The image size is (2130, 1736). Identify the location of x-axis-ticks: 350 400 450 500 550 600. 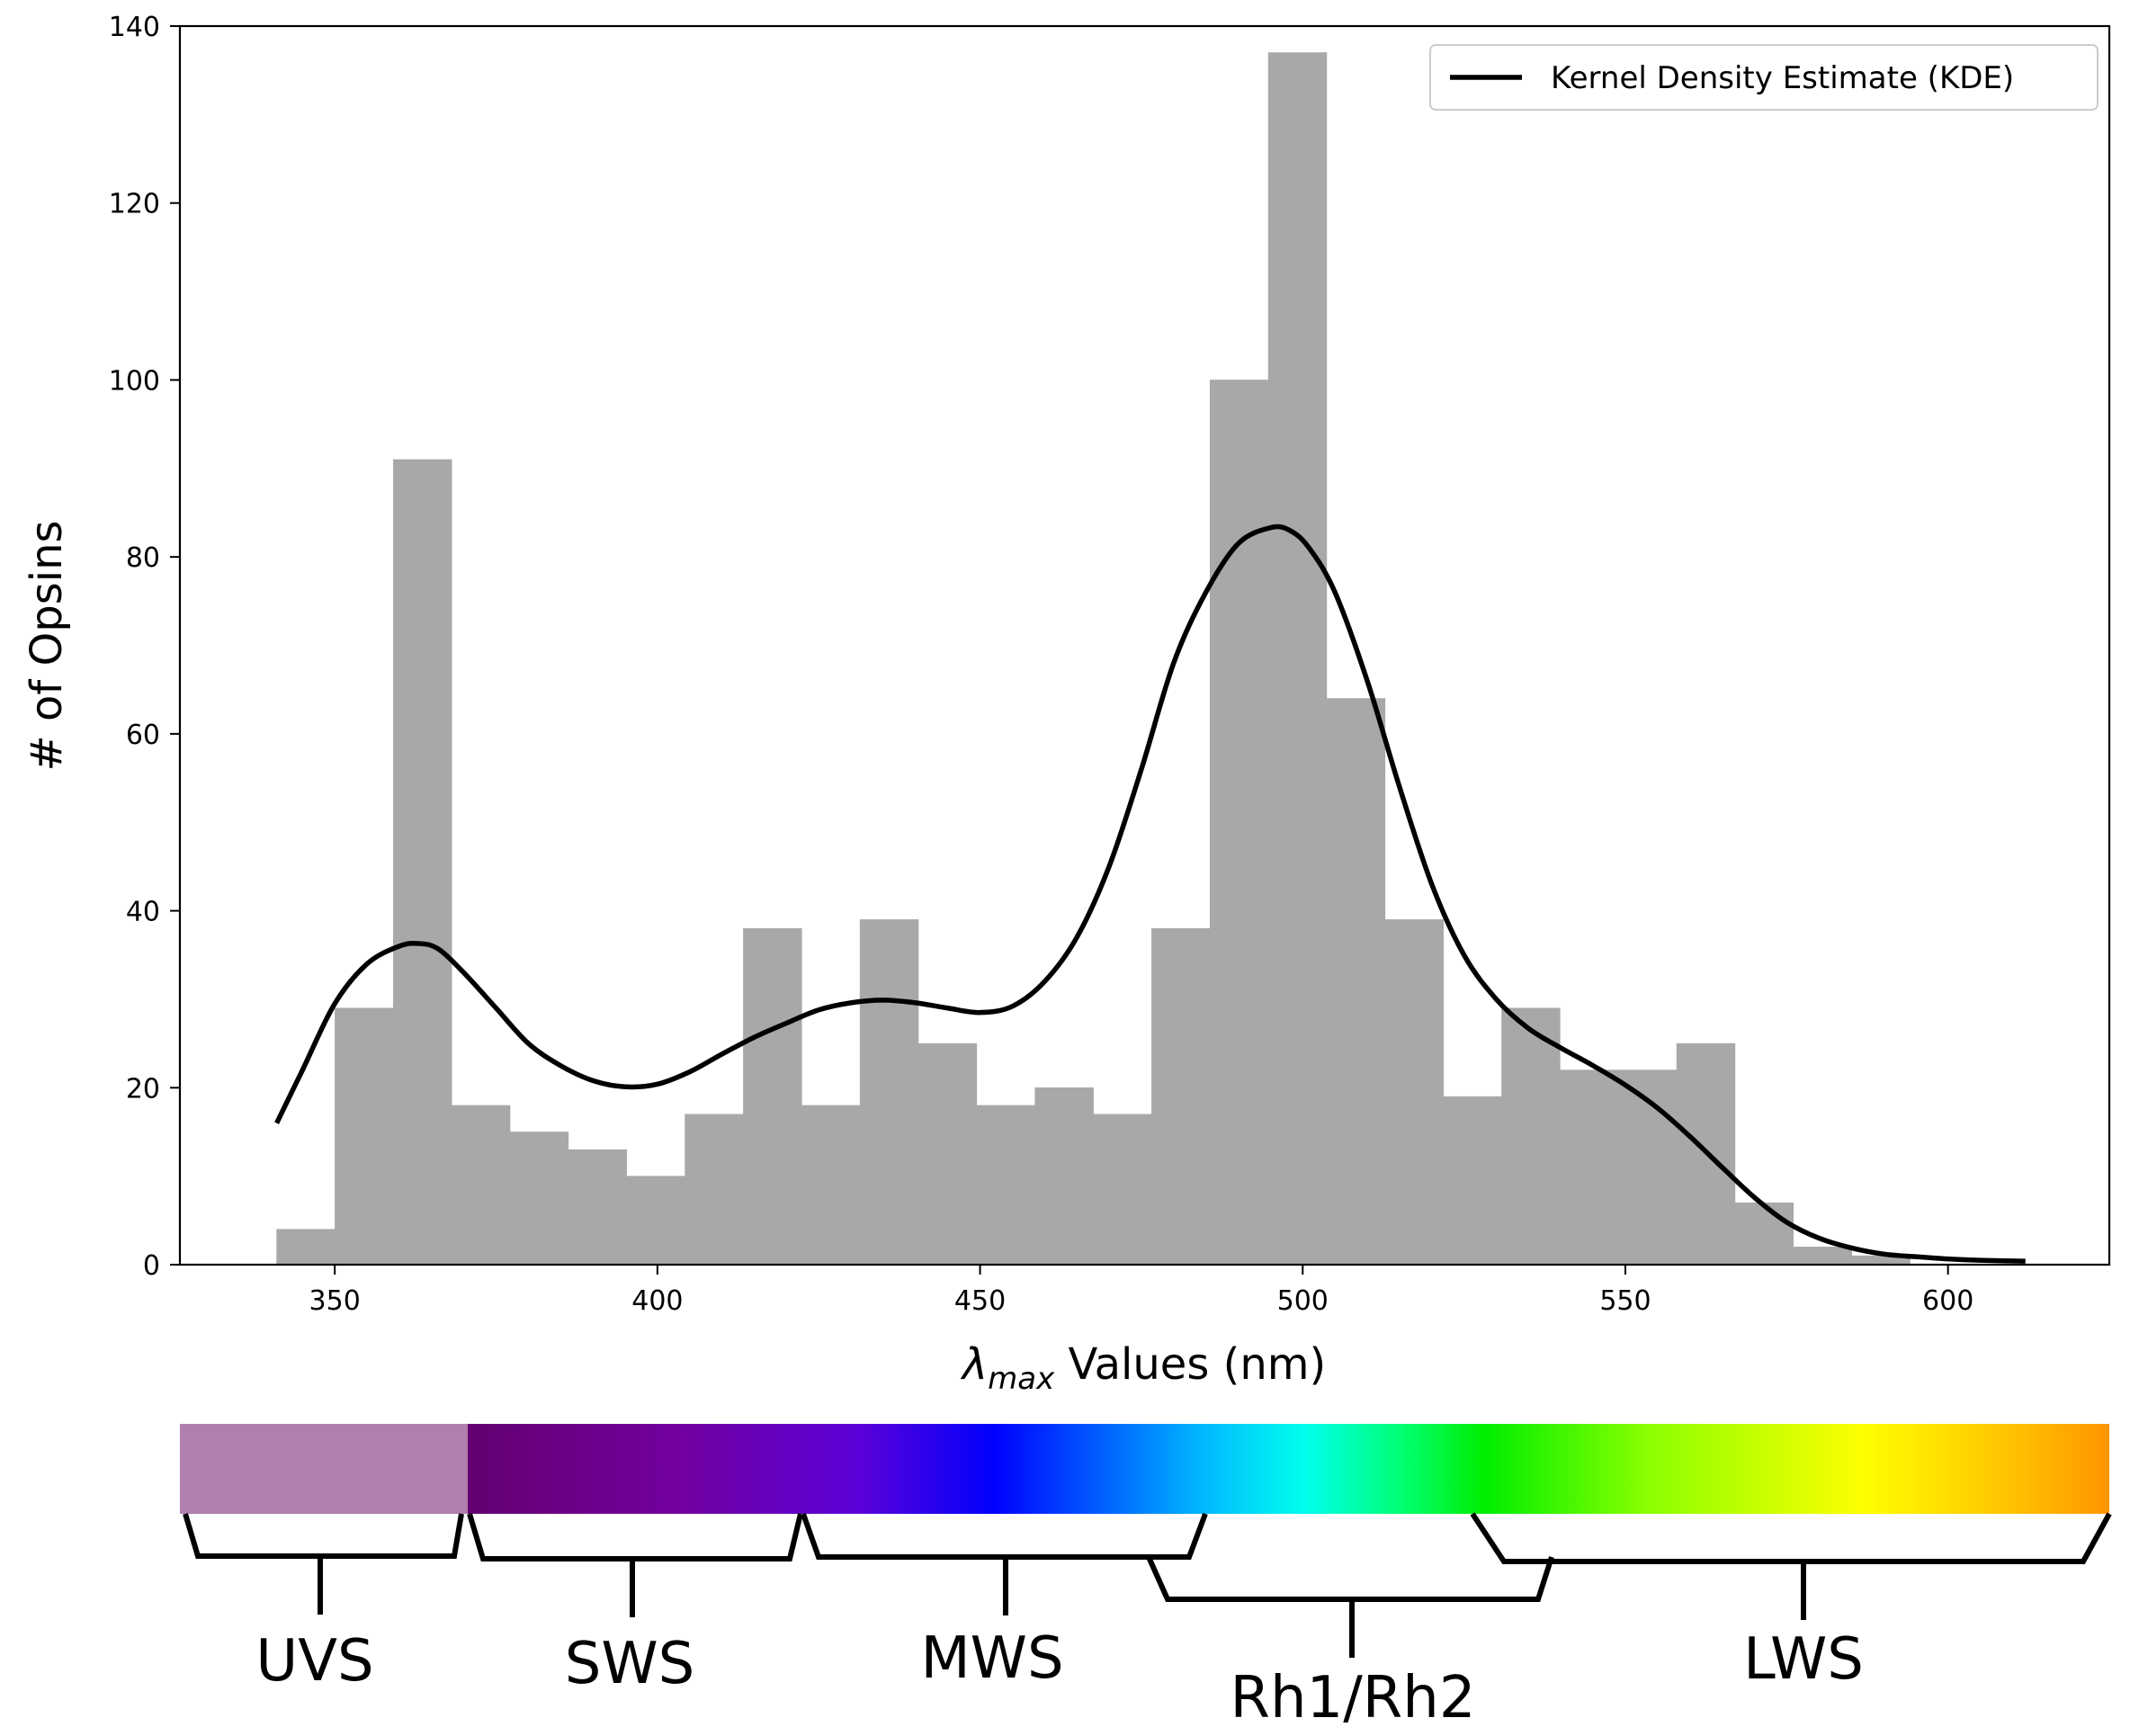
(1141, 1291).